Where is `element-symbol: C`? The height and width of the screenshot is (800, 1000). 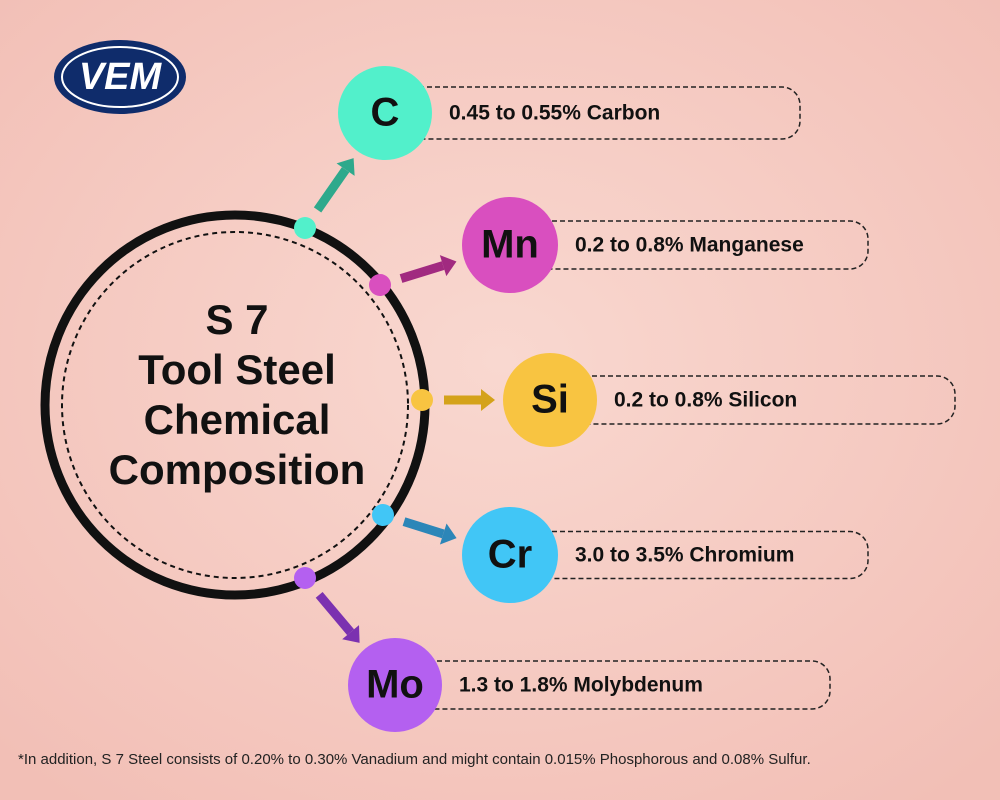
element-symbol: C is located at coordinates (385, 113).